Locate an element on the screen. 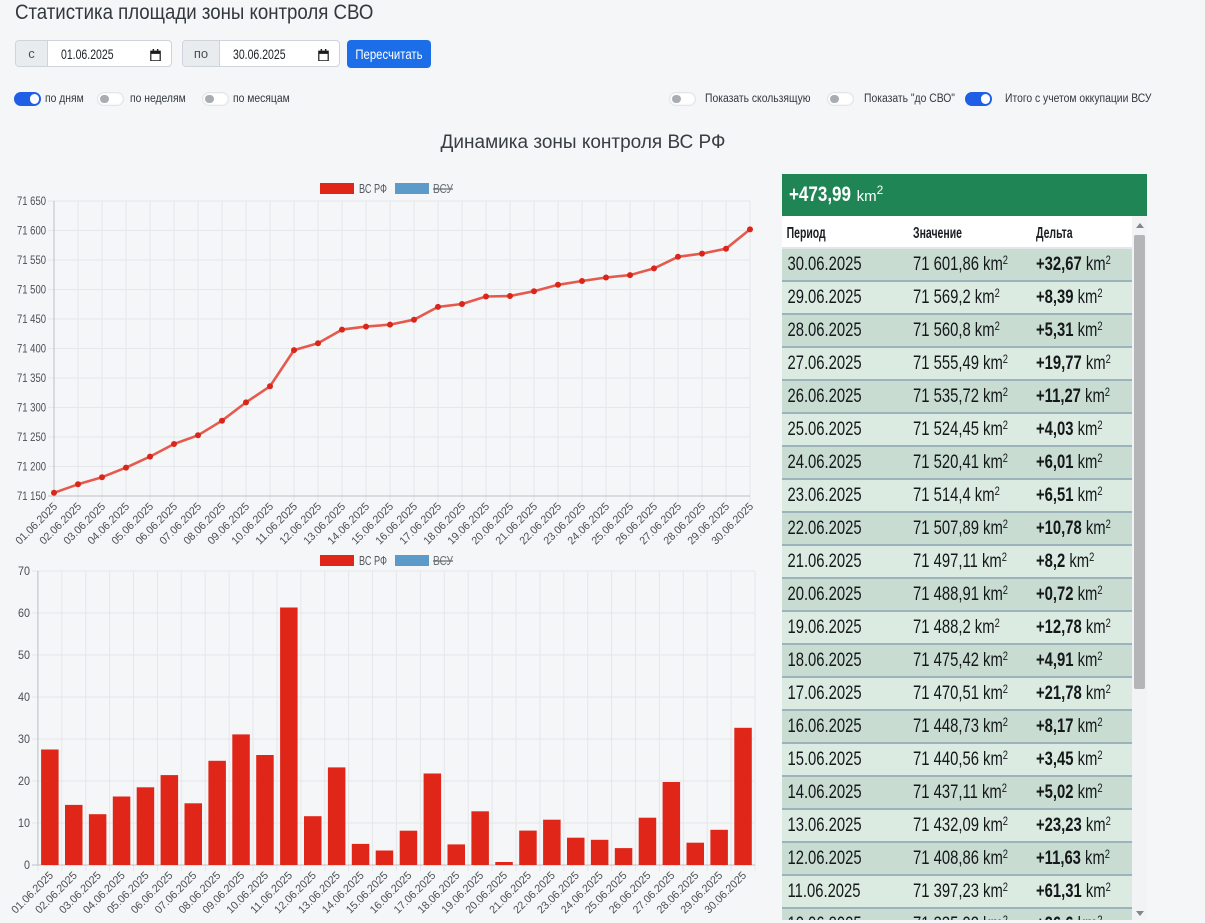  svg-text: 71 400 is located at coordinates (31, 349).